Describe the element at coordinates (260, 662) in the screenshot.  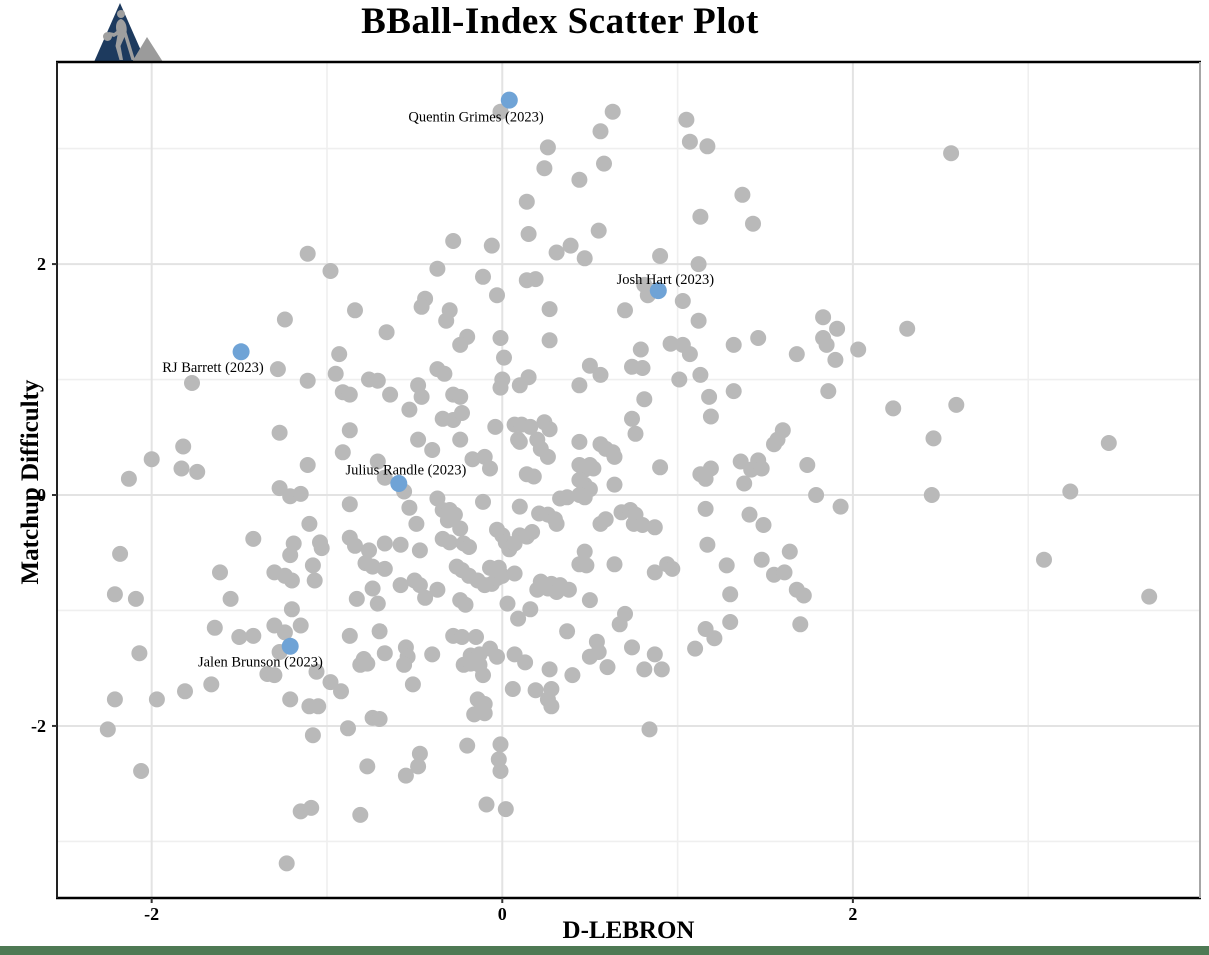
I see `player-label: Jalen Brunson (2023)` at that location.